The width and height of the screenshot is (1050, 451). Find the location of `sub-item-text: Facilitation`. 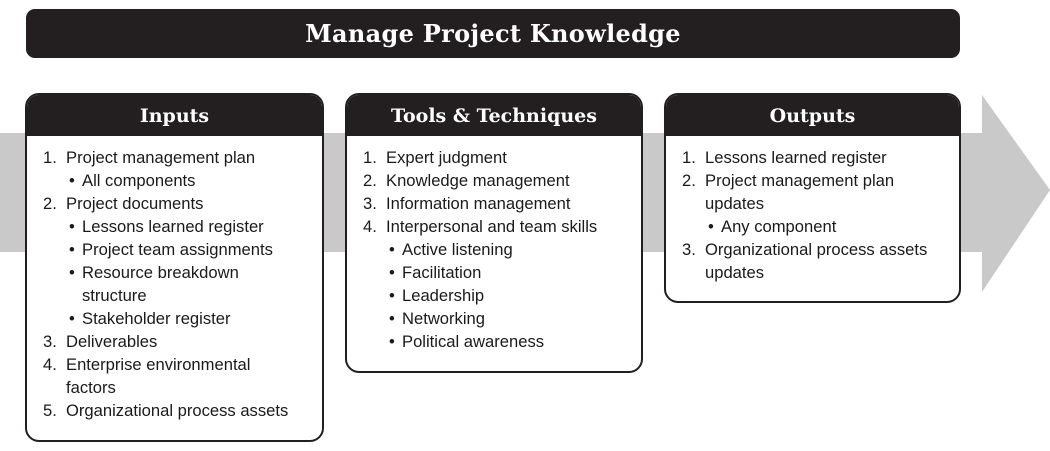

sub-item-text: Facilitation is located at coordinates (442, 272).